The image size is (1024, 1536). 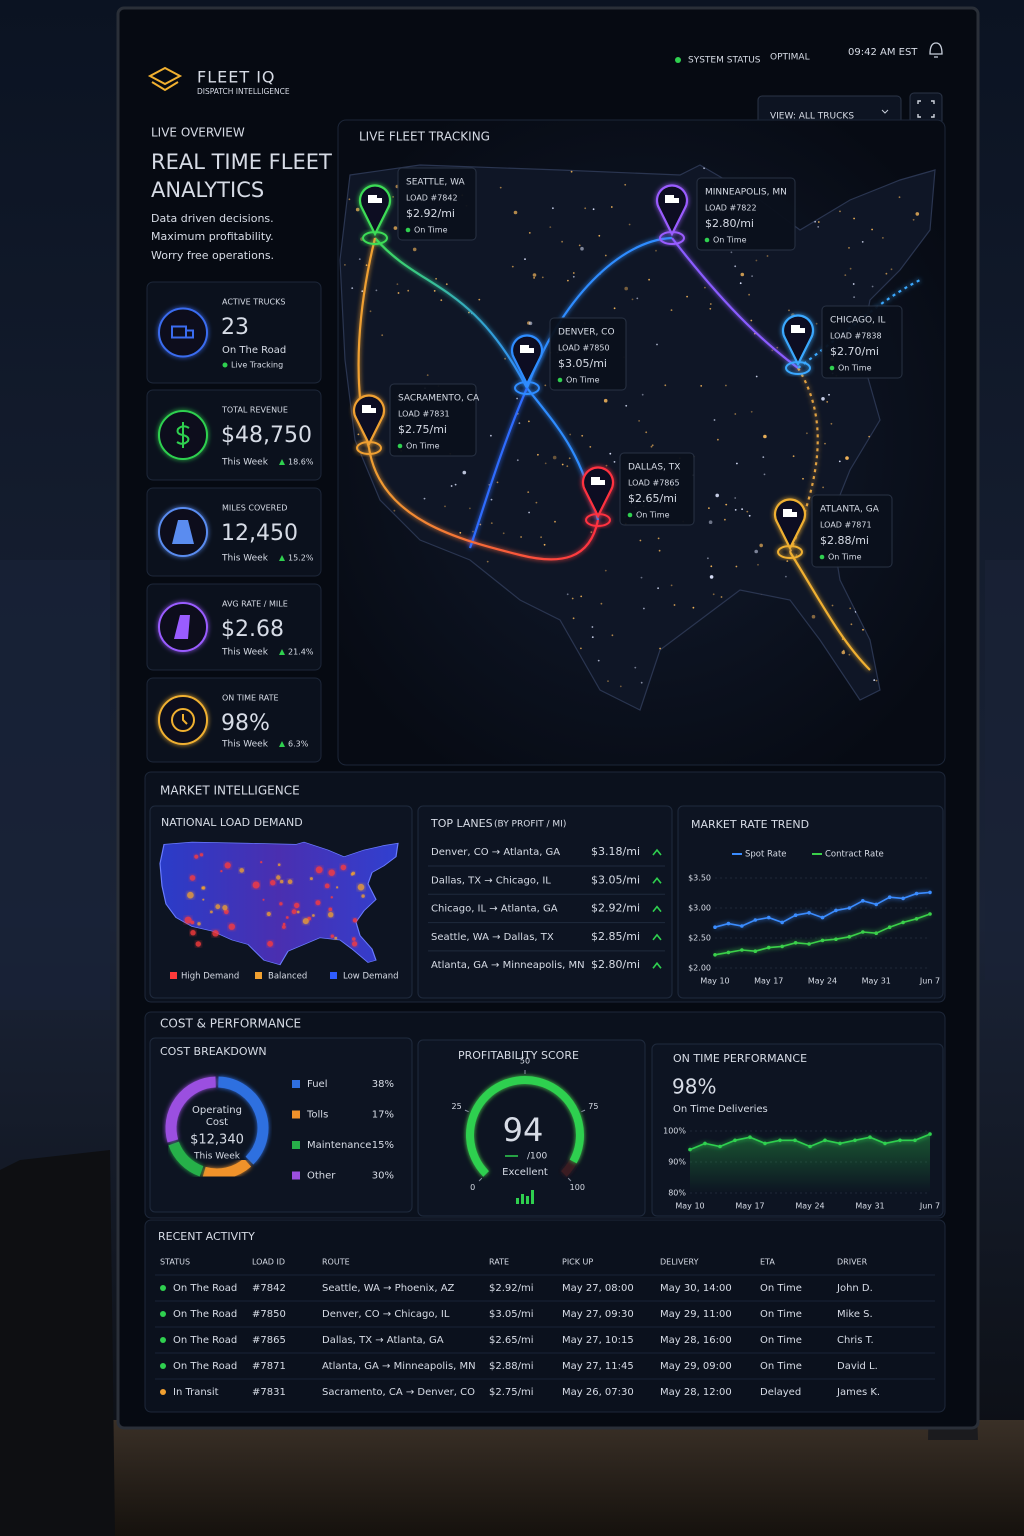 What do you see at coordinates (491, 880) in the screenshot?
I see `lane-route: Dallas, TX → Chicago, IL` at bounding box center [491, 880].